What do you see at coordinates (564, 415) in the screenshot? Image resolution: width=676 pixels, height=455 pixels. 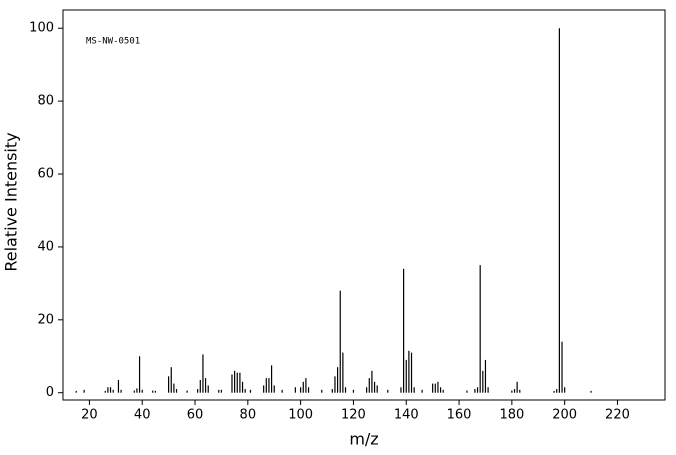 I see `x-tick-label: 200` at bounding box center [564, 415].